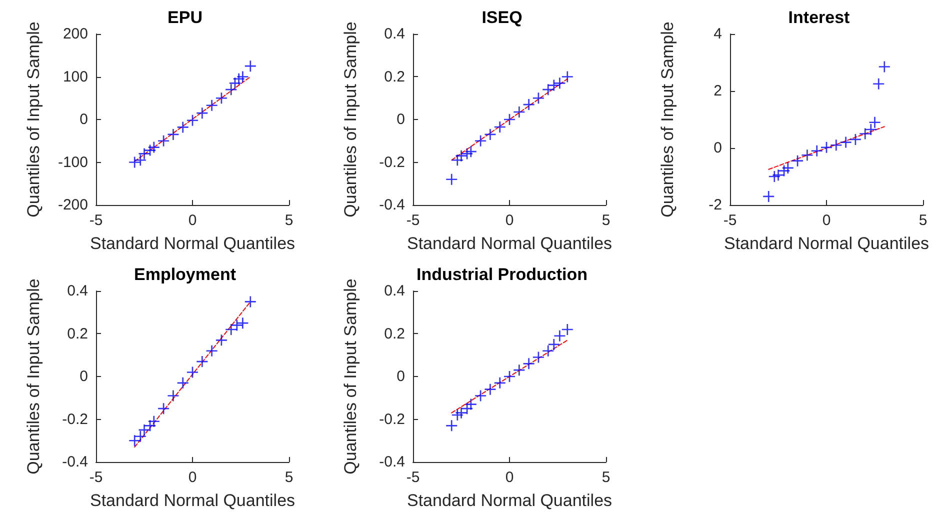  What do you see at coordinates (185, 17) in the screenshot?
I see `chart-title: EPU` at bounding box center [185, 17].